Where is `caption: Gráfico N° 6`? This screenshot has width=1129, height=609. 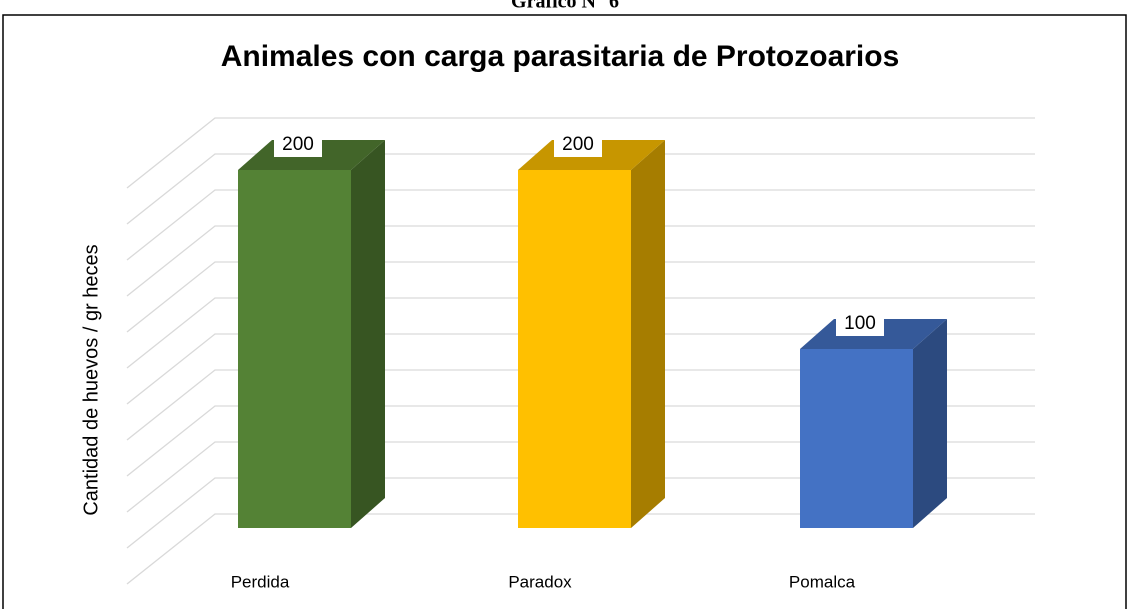
caption: Gráfico N° 6 is located at coordinates (565, 6).